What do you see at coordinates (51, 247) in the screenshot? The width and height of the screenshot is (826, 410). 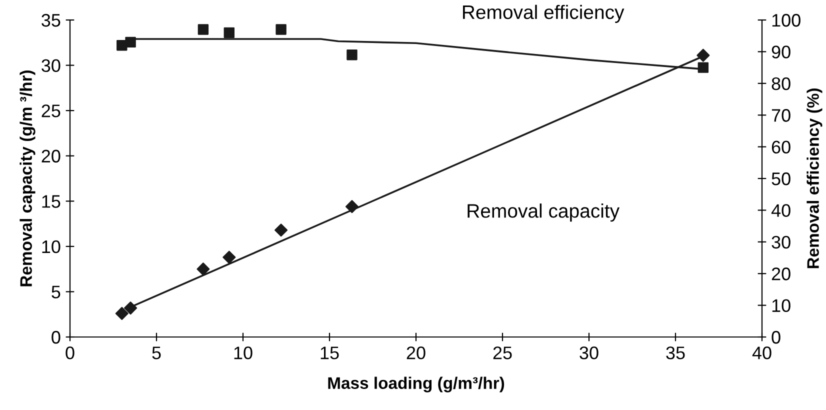 I see `y-tick-label: 10` at bounding box center [51, 247].